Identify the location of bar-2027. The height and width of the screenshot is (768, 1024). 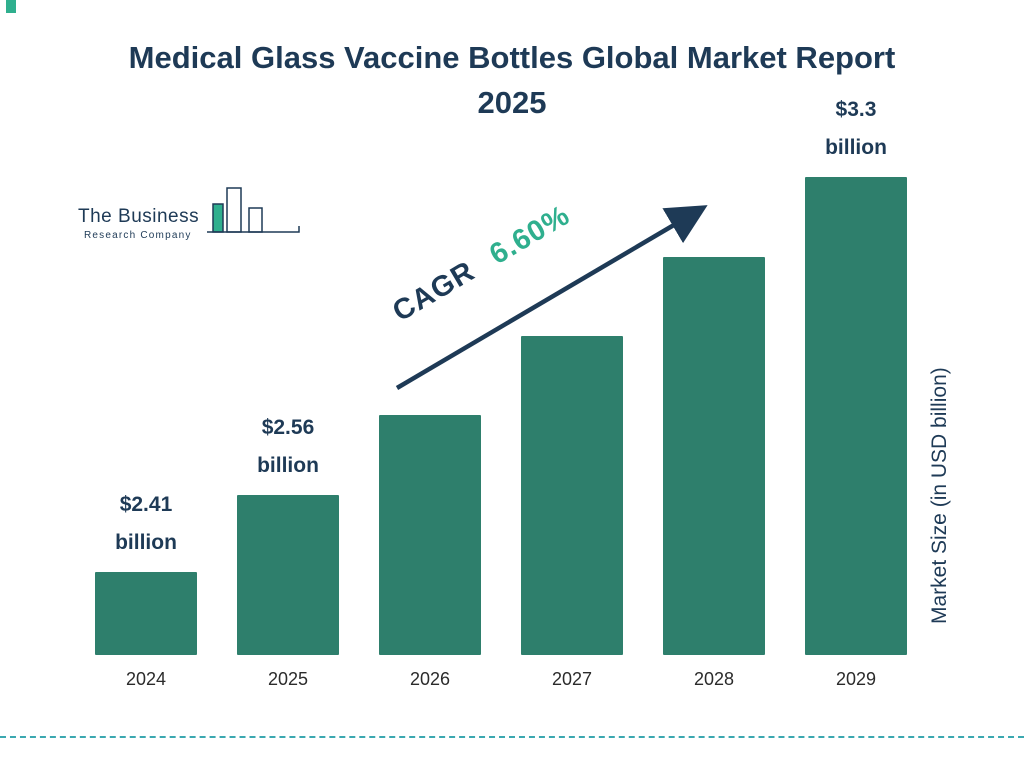
(572, 495).